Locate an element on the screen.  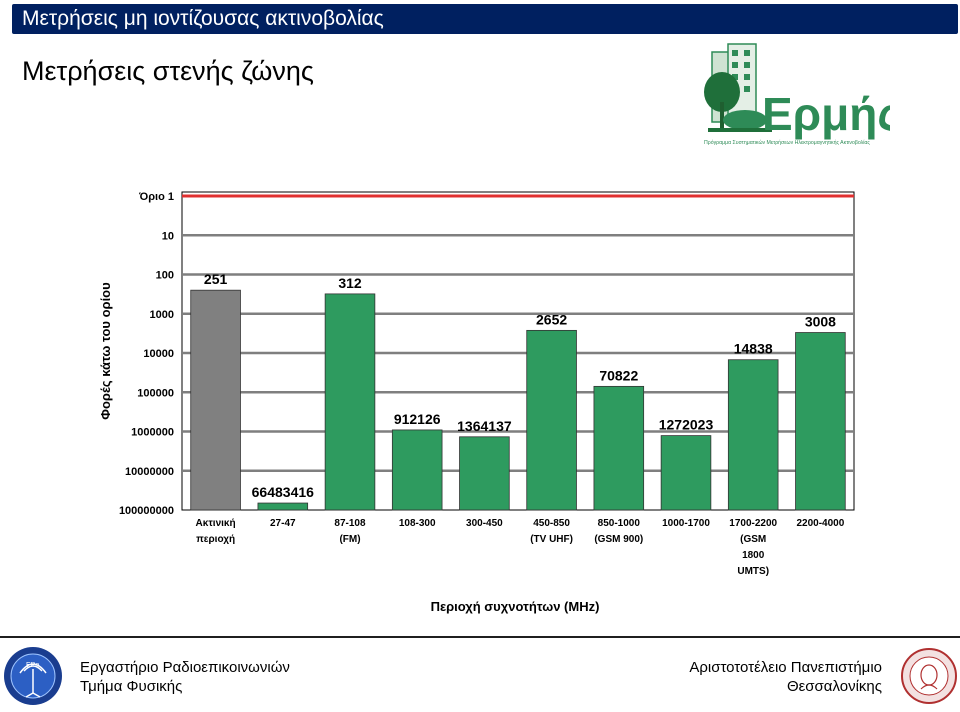
x-tick-label: 27-47 is located at coordinates (283, 523).